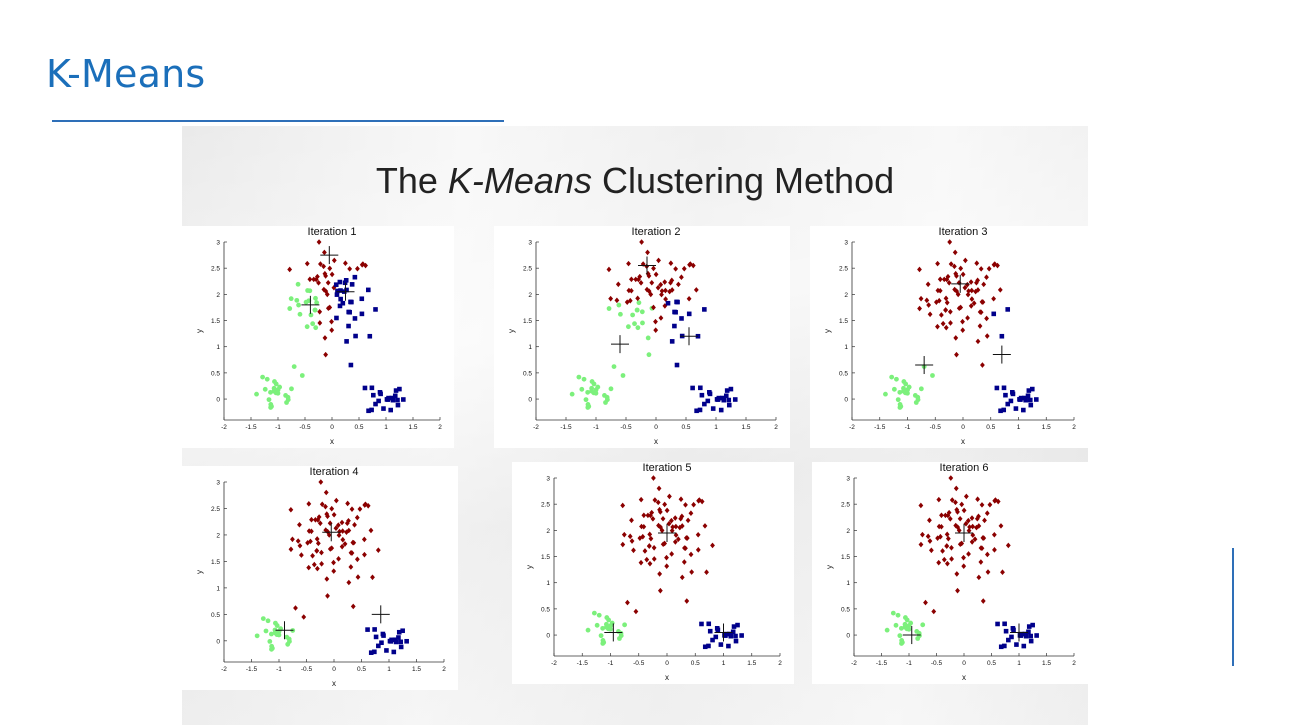  Describe the element at coordinates (126, 74) in the screenshot. I see `slide-title: K-Means` at that location.